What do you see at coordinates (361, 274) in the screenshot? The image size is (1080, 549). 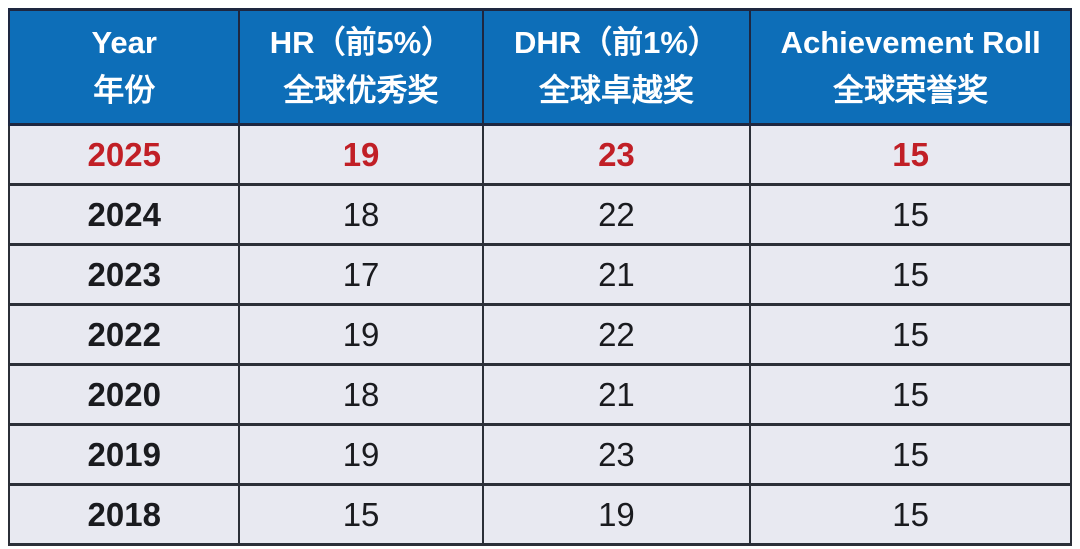 I see `hr-cell: 17` at bounding box center [361, 274].